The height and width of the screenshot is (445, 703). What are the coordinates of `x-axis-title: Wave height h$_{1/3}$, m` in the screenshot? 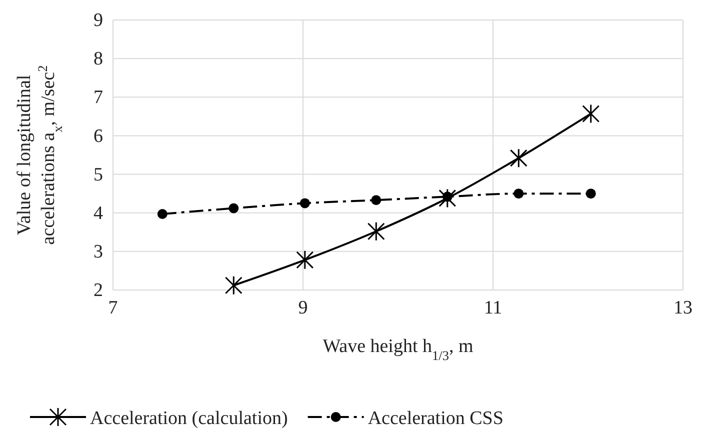 It's located at (398, 349).